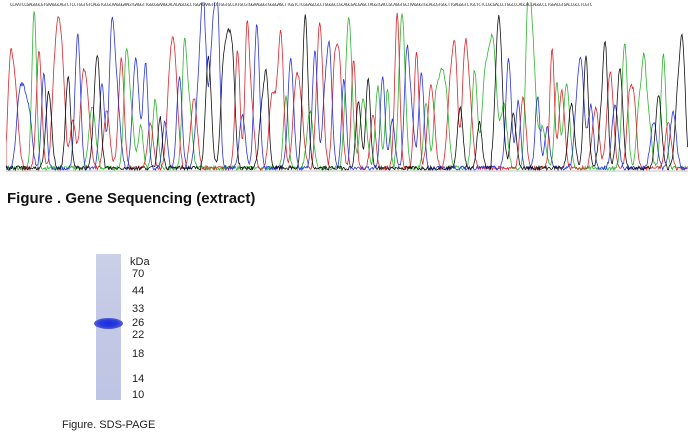 This screenshot has height=435, width=694. What do you see at coordinates (108, 323) in the screenshot?
I see `protein-band` at bounding box center [108, 323].